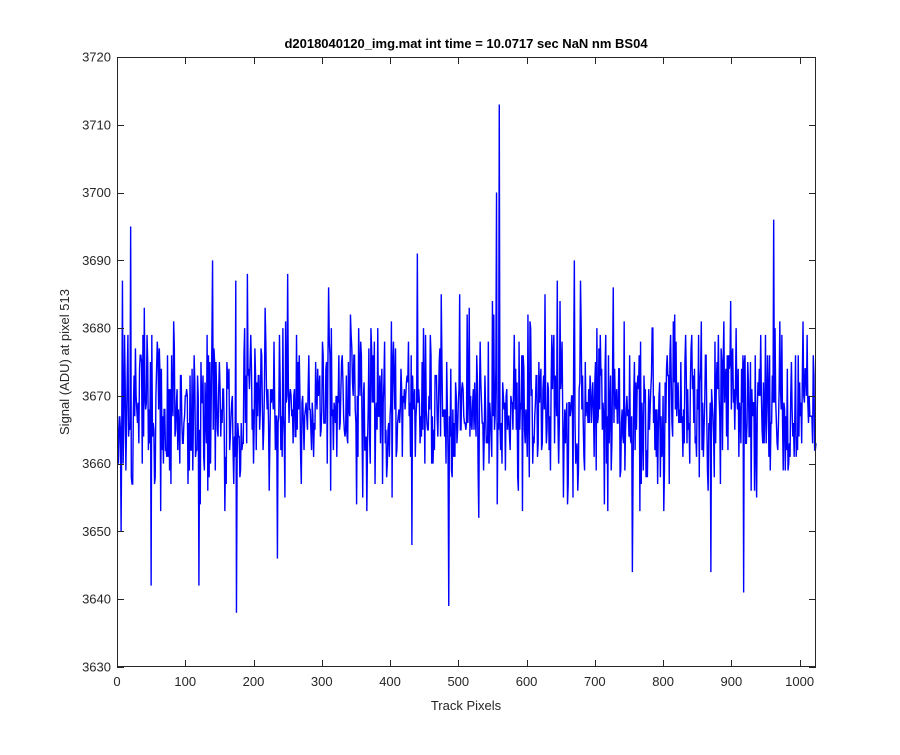  Describe the element at coordinates (466, 705) in the screenshot. I see `x-axis-label: Track Pixels` at that location.